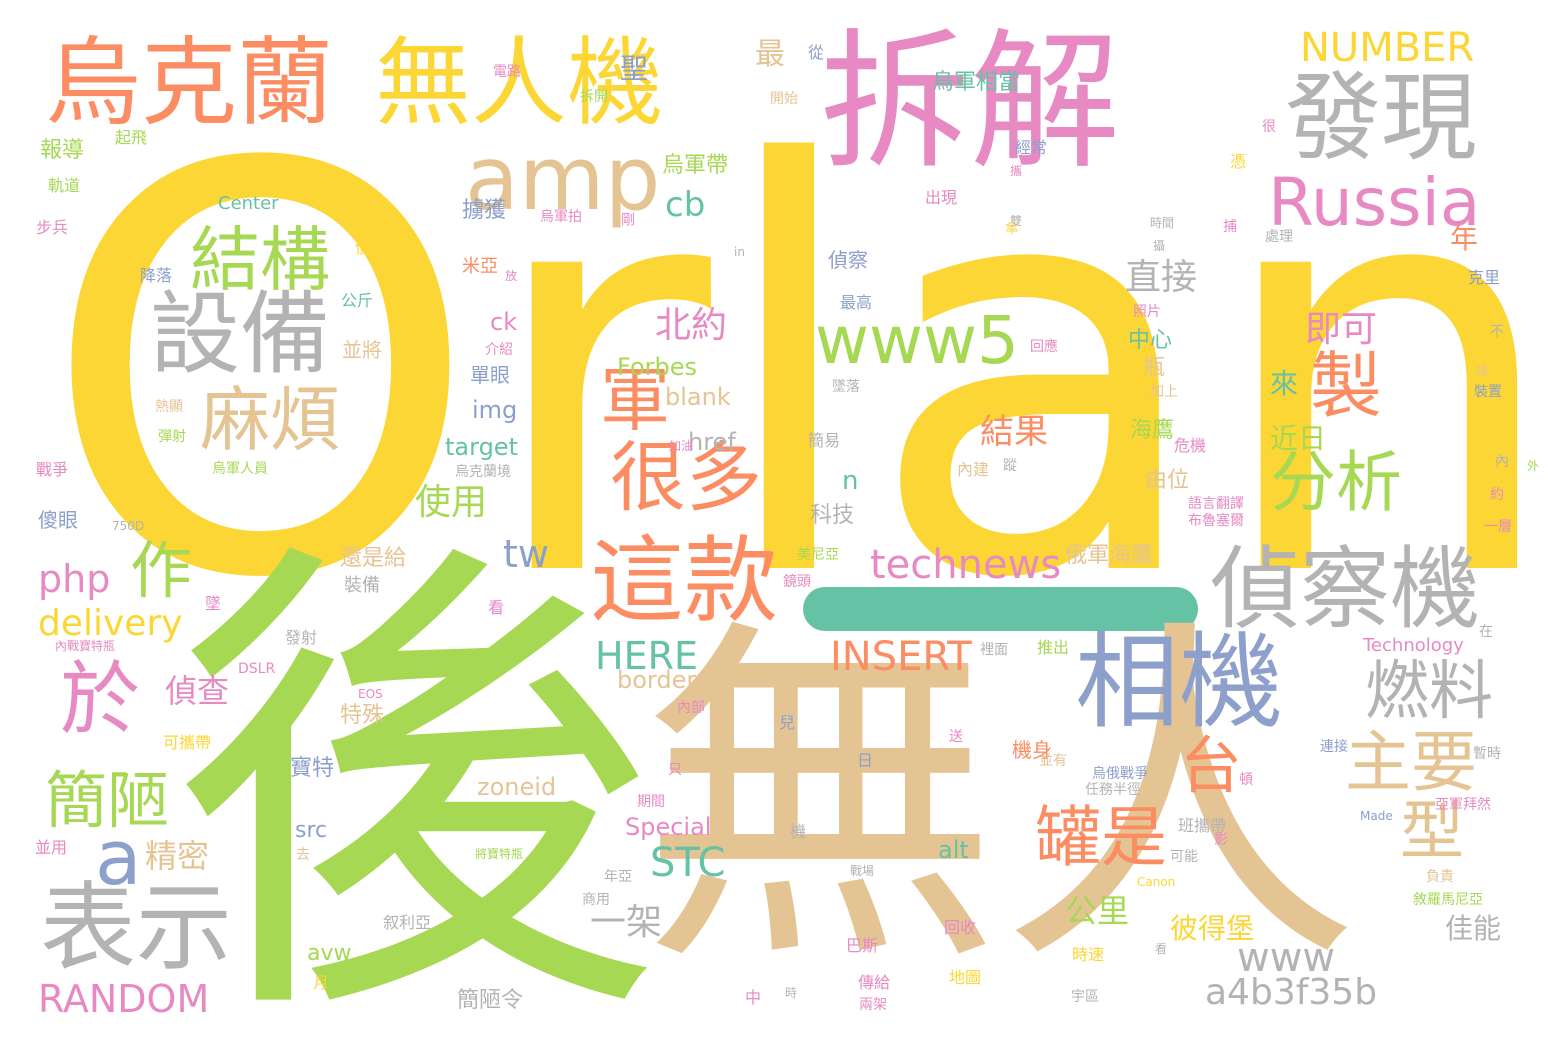 The image size is (1548, 1052). What do you see at coordinates (1345, 589) in the screenshot?
I see `cloud-word: 偵察機` at bounding box center [1345, 589].